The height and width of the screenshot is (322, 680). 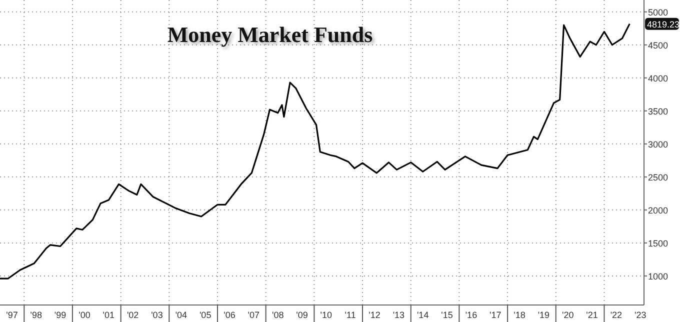 I want to click on y-tick-label: 3000, so click(x=658, y=144).